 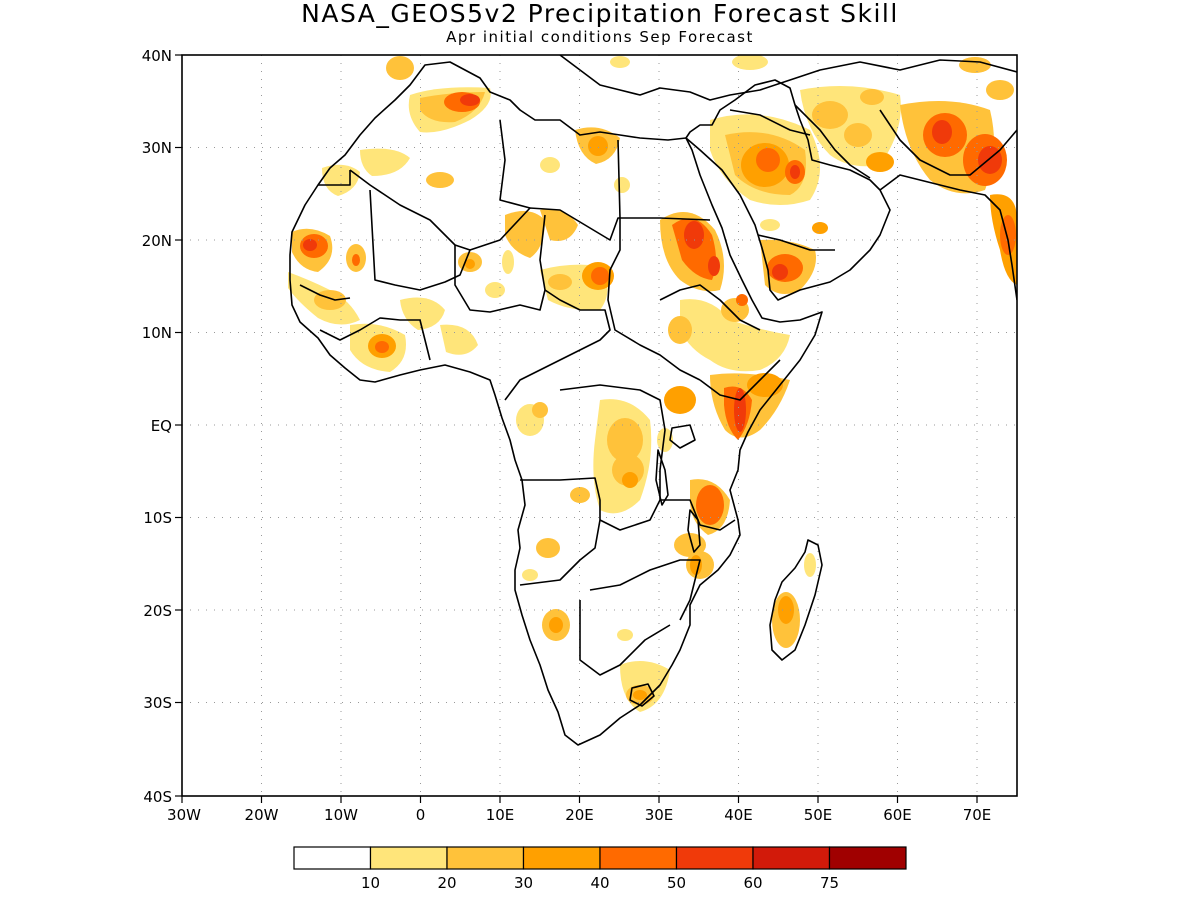 What do you see at coordinates (694, 531) in the screenshot?
I see `lake-malawi` at bounding box center [694, 531].